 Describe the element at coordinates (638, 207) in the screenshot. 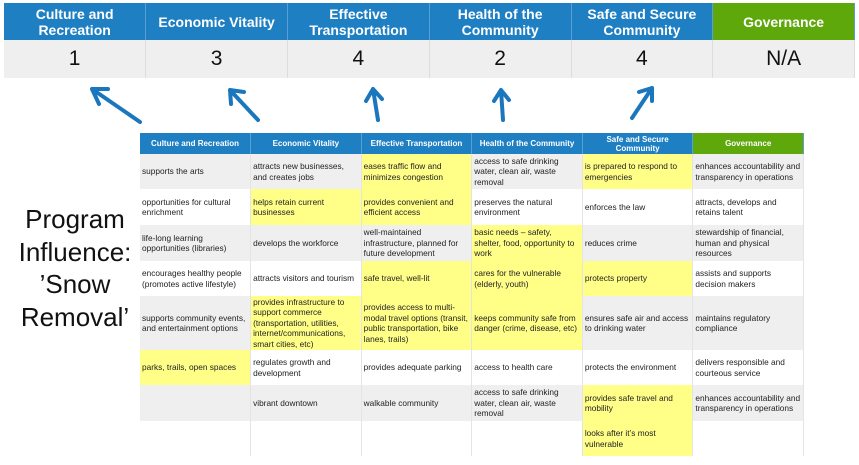

I see `table-cell: enforces the law` at that location.